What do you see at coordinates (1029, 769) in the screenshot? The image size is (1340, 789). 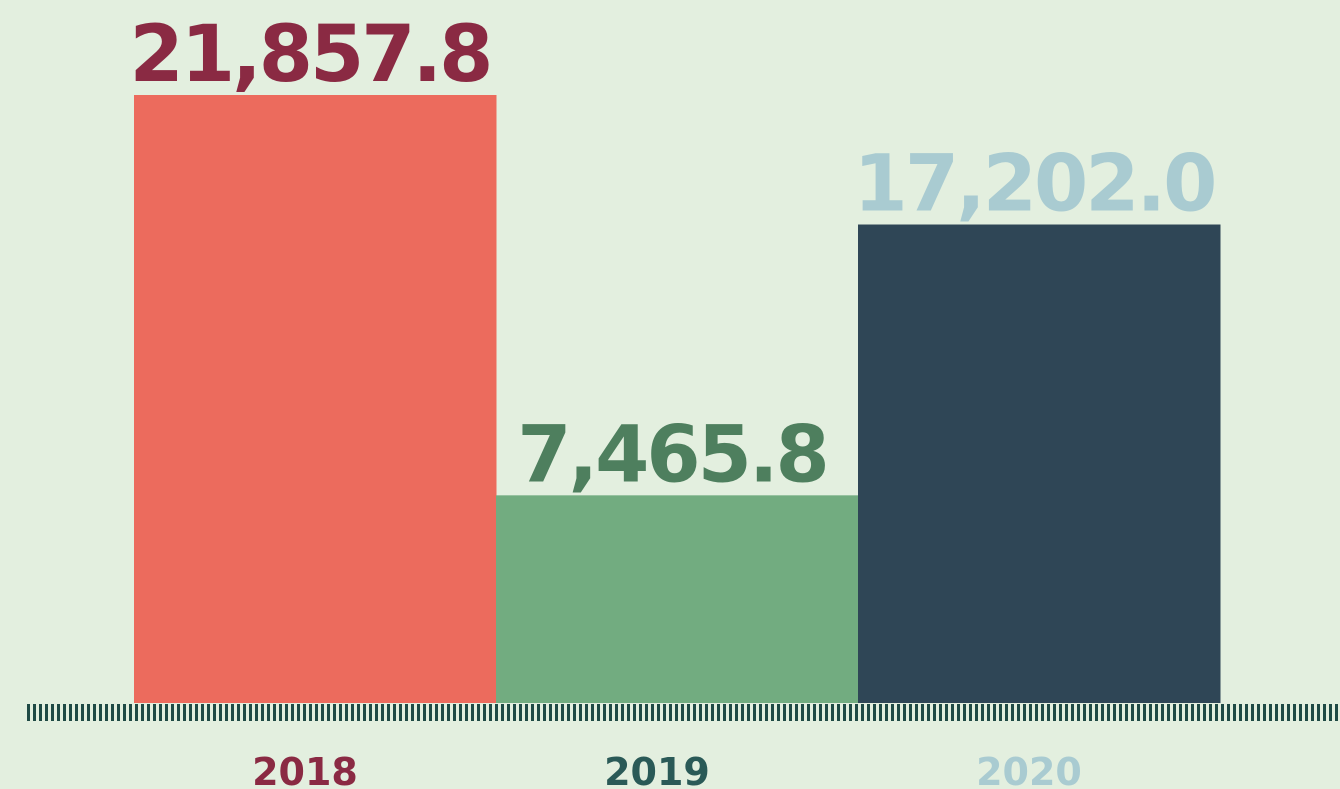 I see `x-tick-label: 2020` at bounding box center [1029, 769].